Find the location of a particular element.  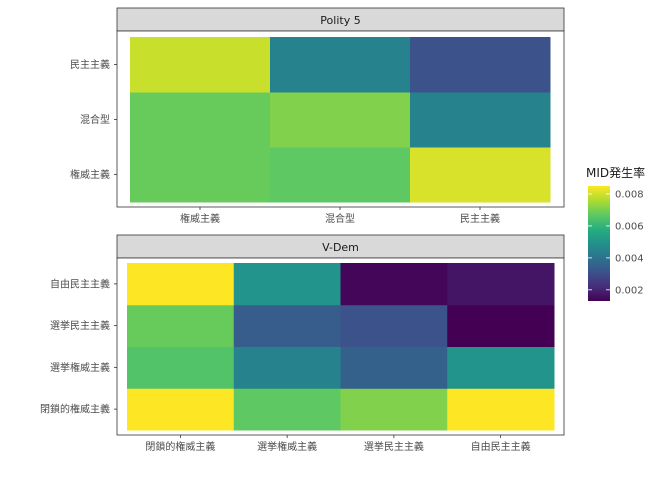

x-tick-label: 混合型 is located at coordinates (340, 218).